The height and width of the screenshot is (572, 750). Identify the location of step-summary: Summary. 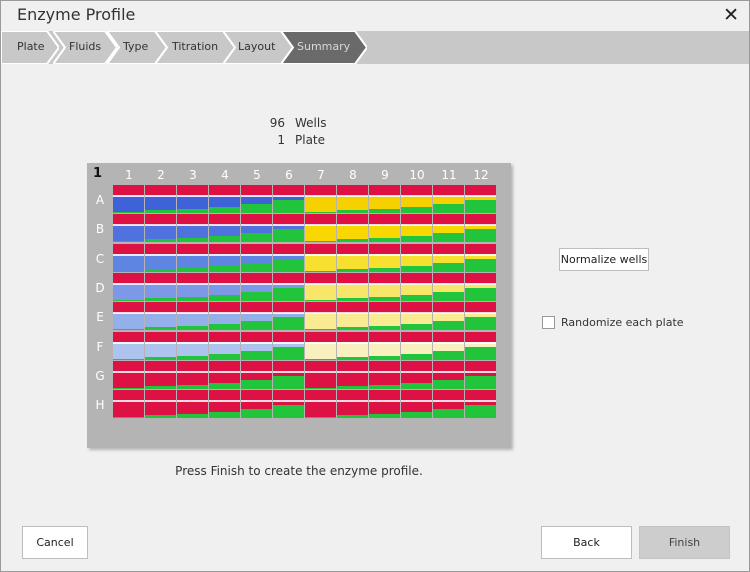
(324, 47).